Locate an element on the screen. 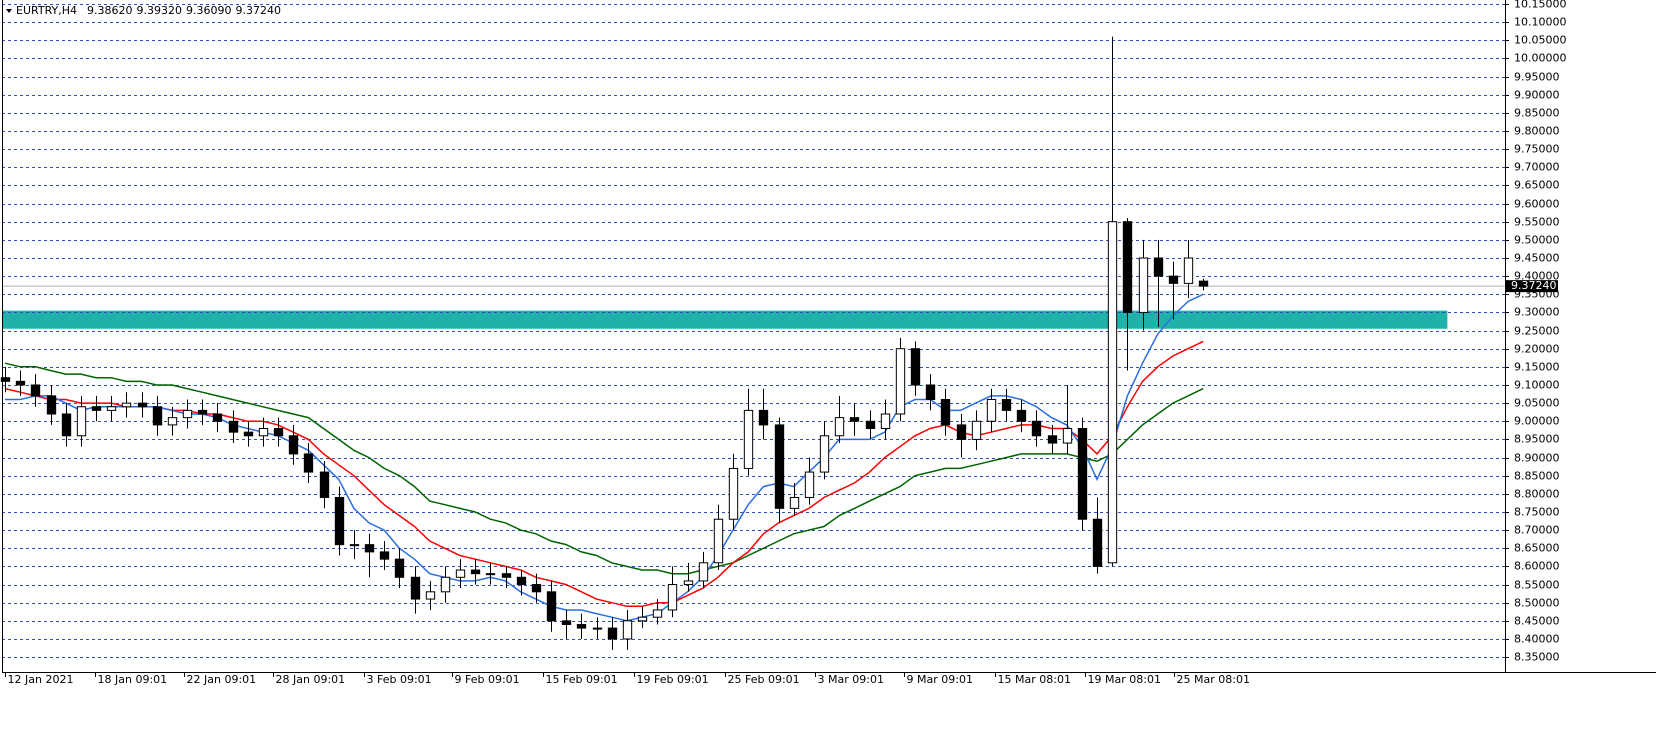 This screenshot has width=1656, height=731. y-tick-label: 9.50000 is located at coordinates (1537, 240).